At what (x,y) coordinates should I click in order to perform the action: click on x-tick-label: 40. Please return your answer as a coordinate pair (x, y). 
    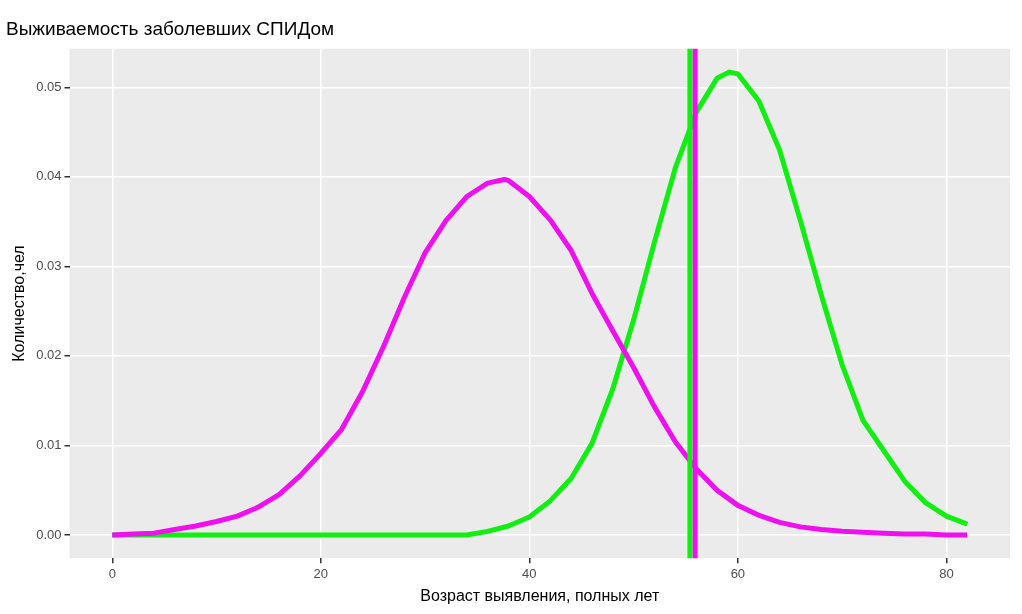
    Looking at the image, I should click on (529, 573).